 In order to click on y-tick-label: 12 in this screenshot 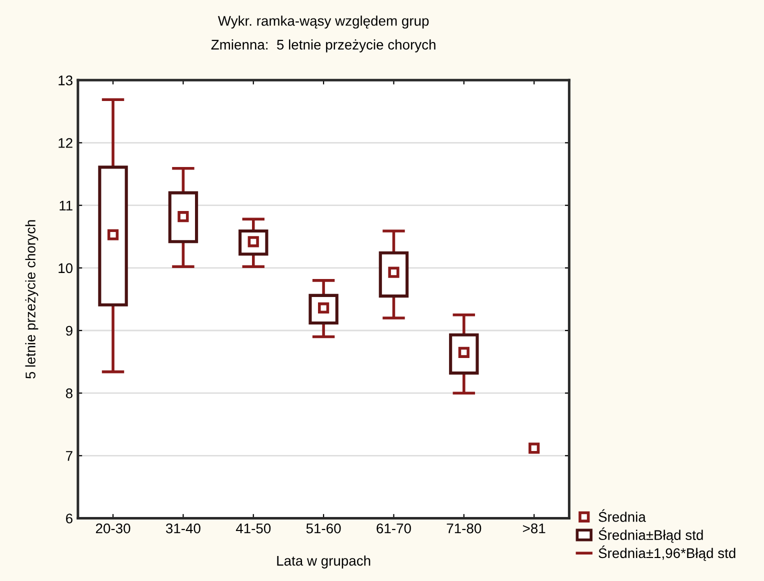, I will do `click(65, 143)`.